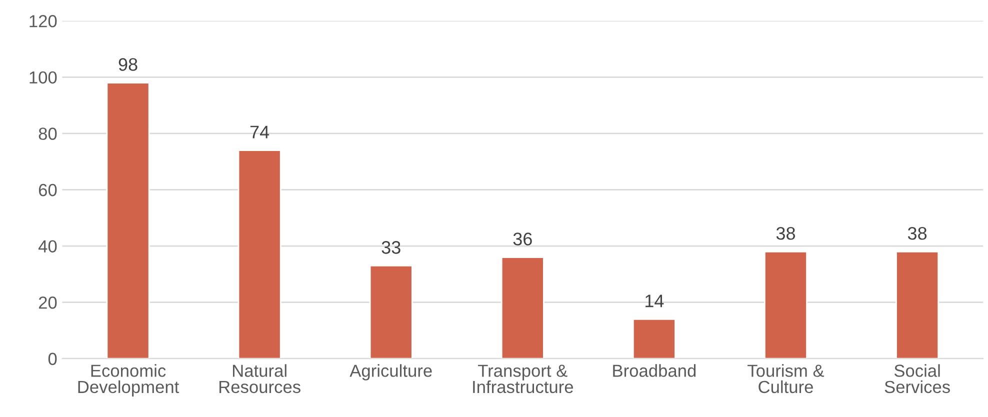 This screenshot has height=417, width=988. What do you see at coordinates (52, 359) in the screenshot?
I see `y-tick-label: 0` at bounding box center [52, 359].